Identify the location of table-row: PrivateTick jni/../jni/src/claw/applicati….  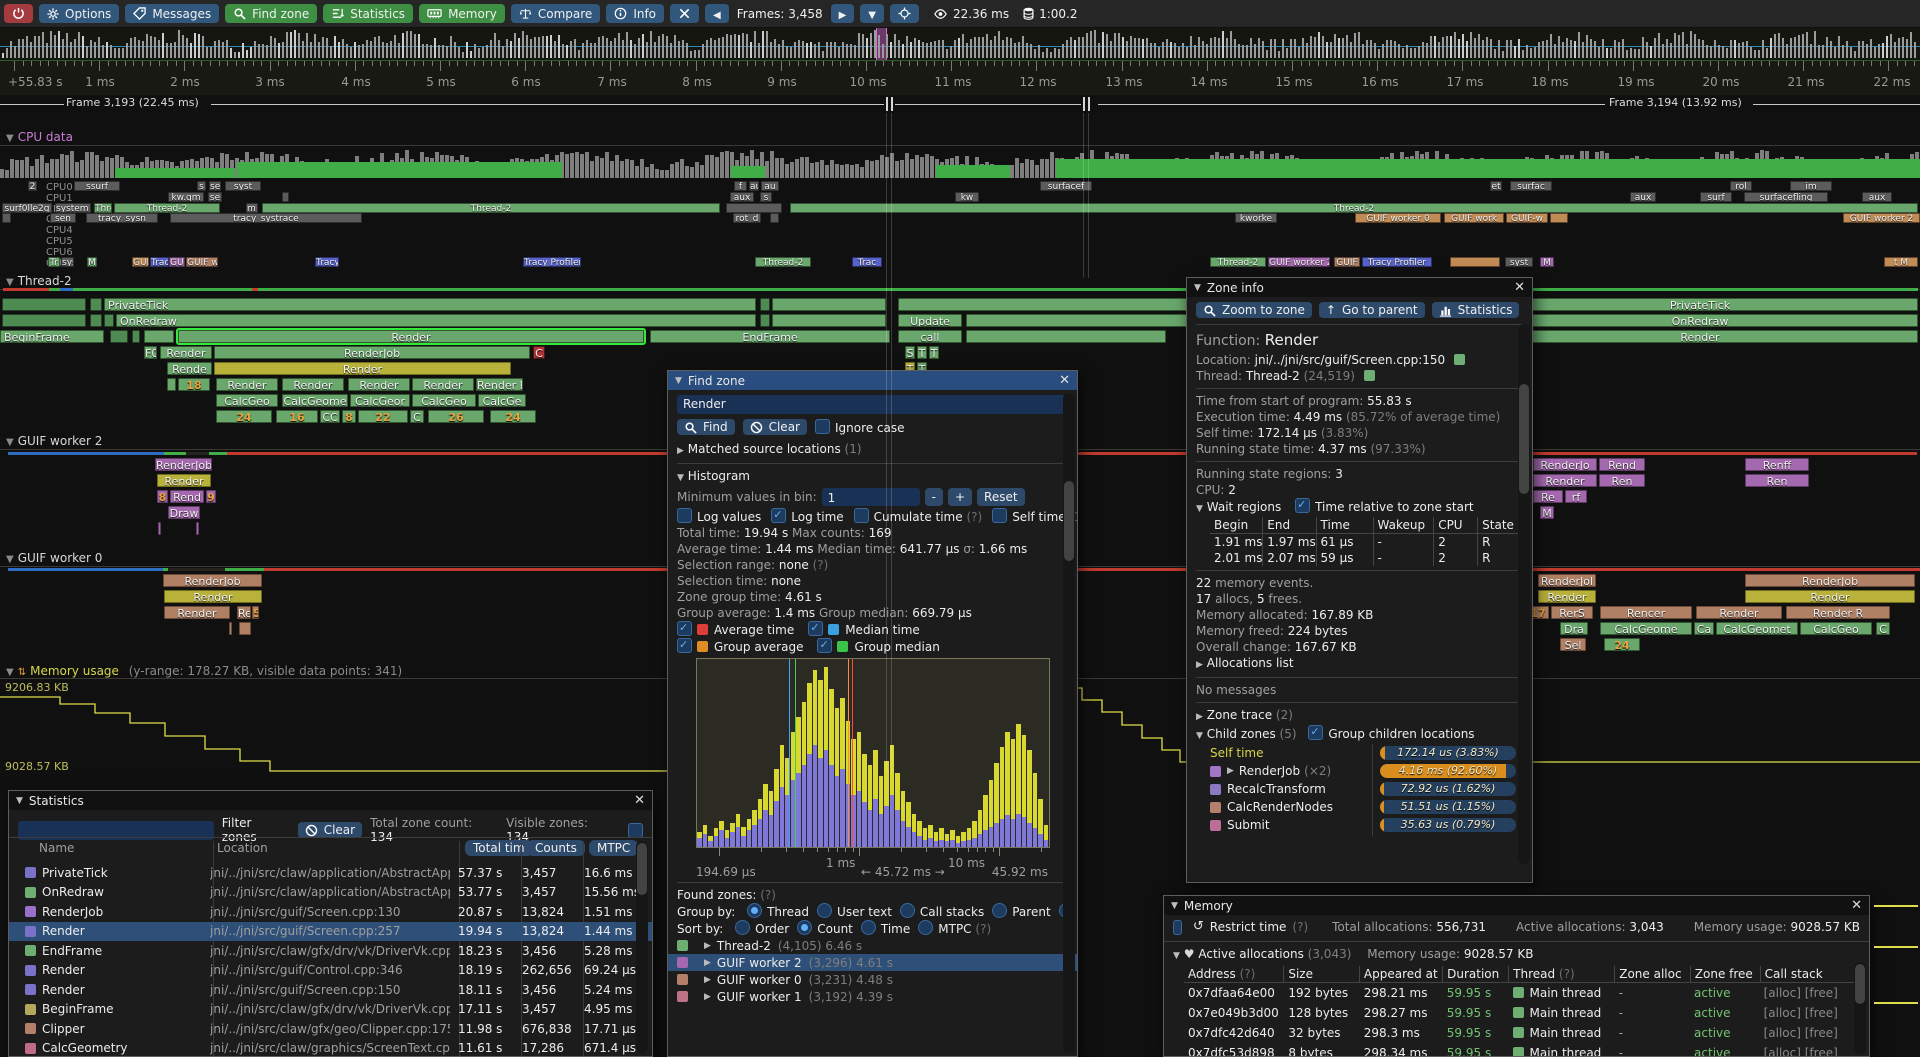
(330, 872).